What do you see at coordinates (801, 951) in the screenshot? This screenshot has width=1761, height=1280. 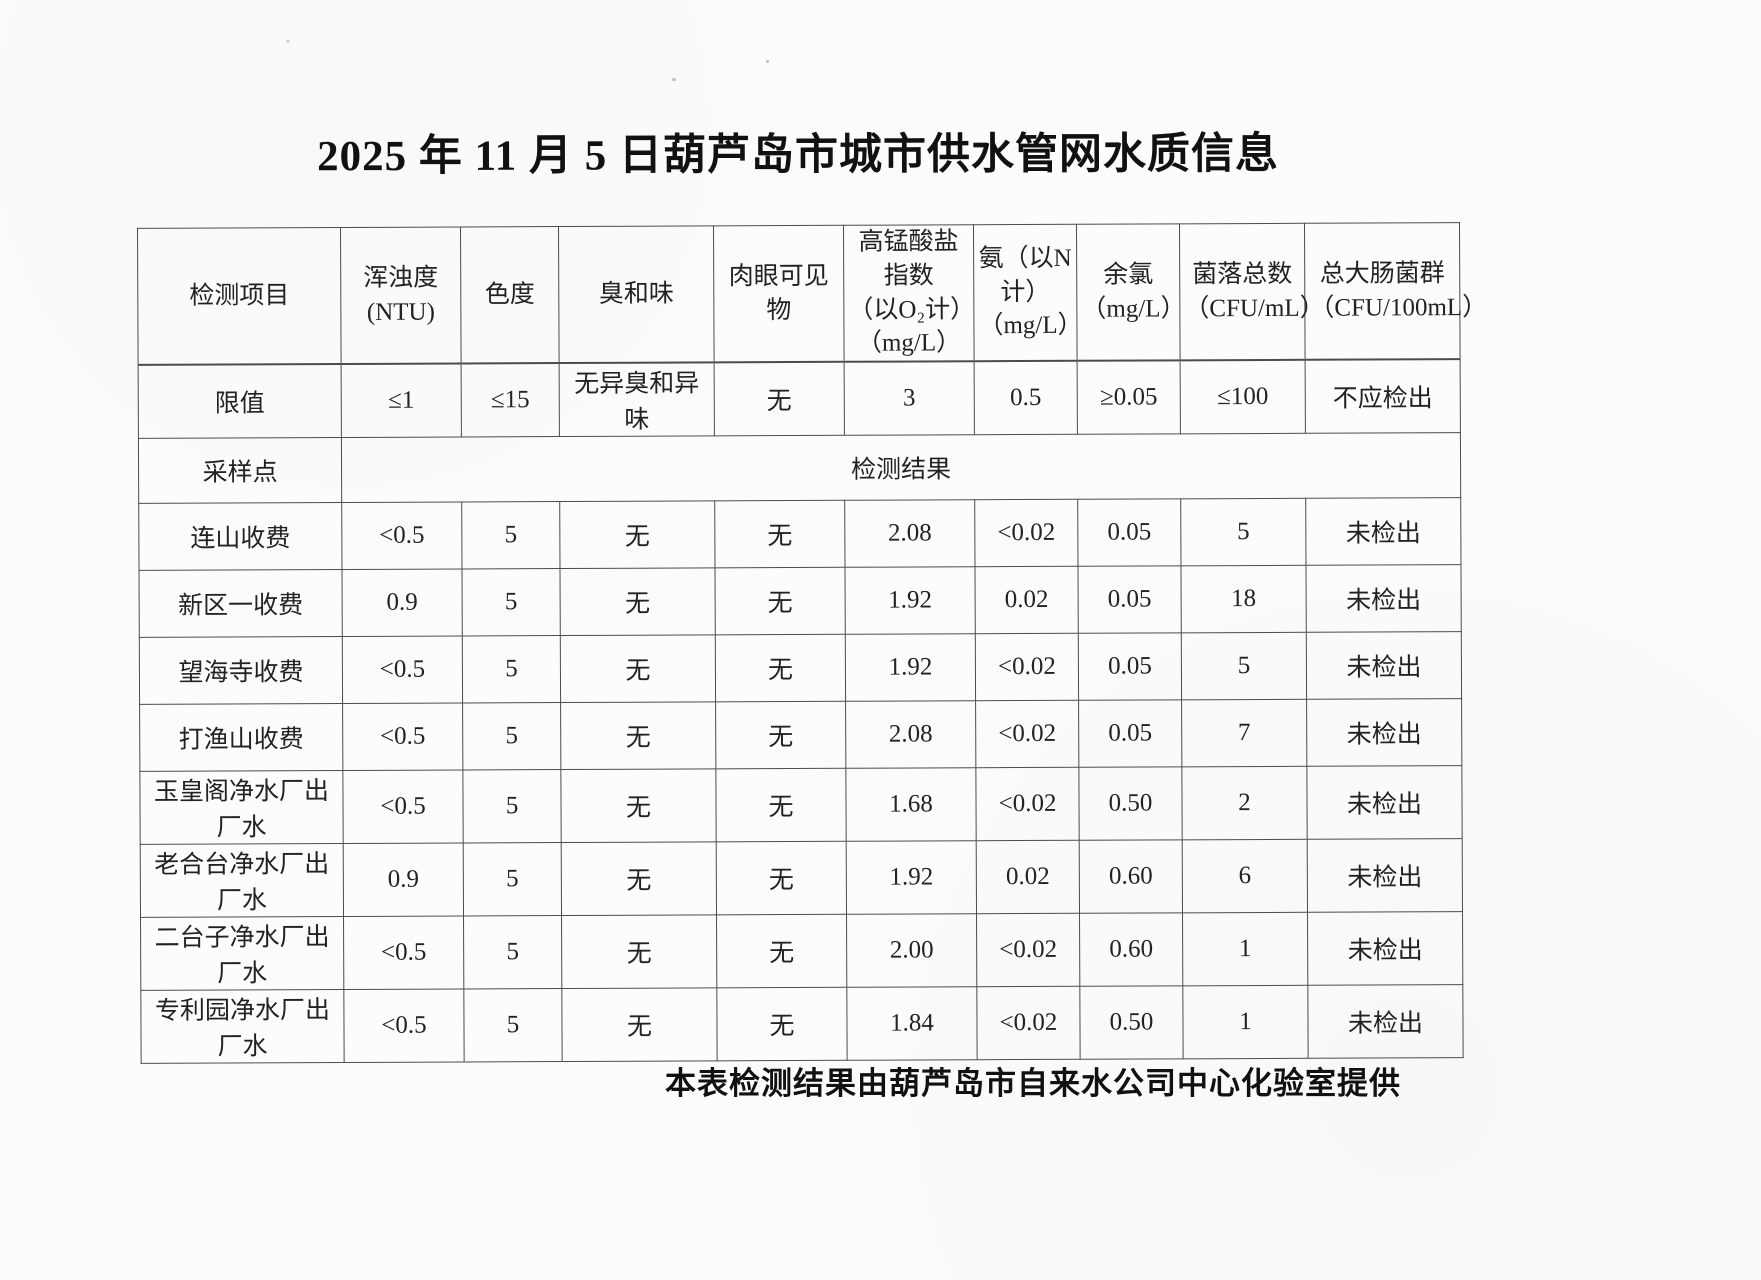 I see `table-row: 二台子净水厂出厂水 <0.5 5 无无 2.00 <0.02 0.60 1 未检出` at bounding box center [801, 951].